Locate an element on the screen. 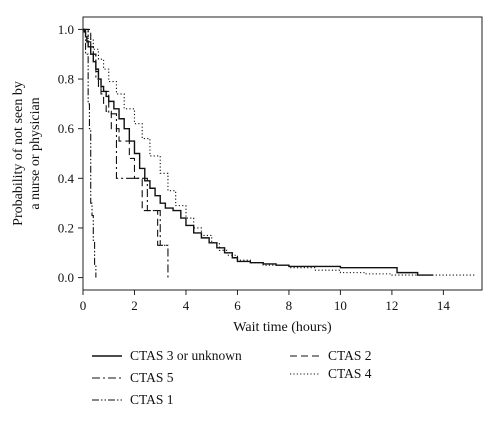 The image size is (500, 428). x-tick-label: 0 is located at coordinates (83, 305).